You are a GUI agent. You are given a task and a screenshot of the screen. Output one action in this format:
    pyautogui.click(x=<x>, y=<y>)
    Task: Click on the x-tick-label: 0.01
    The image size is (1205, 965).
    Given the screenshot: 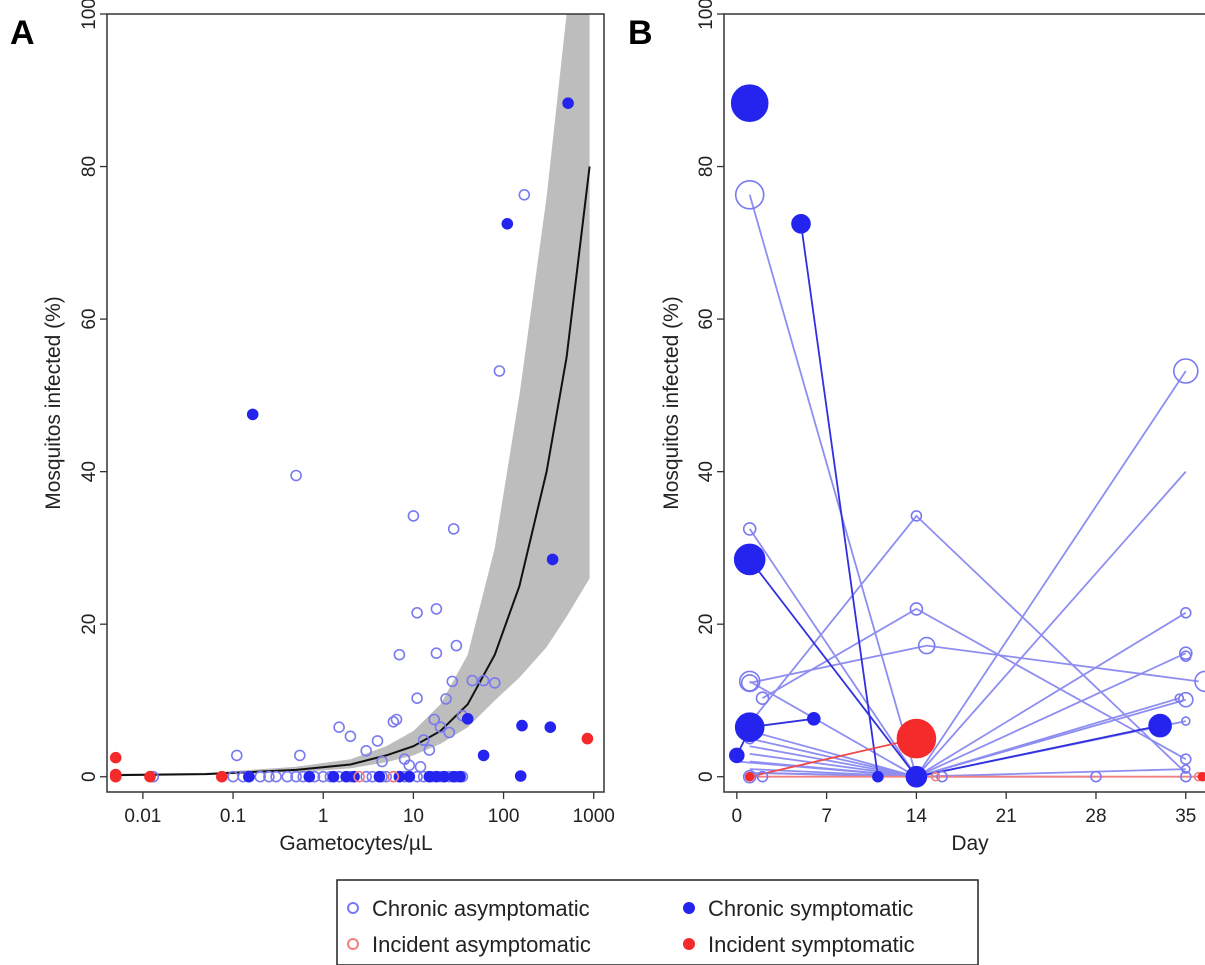 What is the action you would take?
    pyautogui.click(x=142, y=816)
    